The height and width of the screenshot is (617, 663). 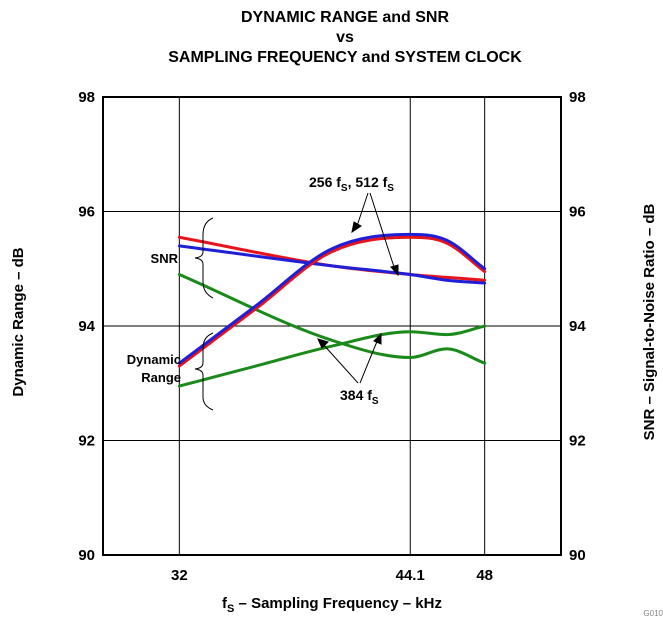 What do you see at coordinates (649, 321) in the screenshot?
I see `y-axis-label-right: SNR – Signal-to-Noise Ratio – dB` at bounding box center [649, 321].